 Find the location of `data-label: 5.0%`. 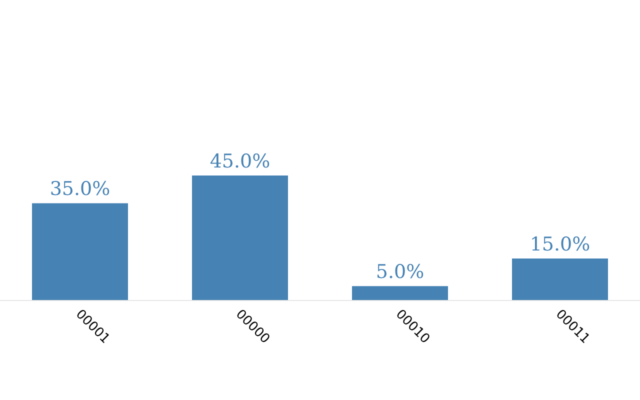

data-label: 5.0% is located at coordinates (400, 272).